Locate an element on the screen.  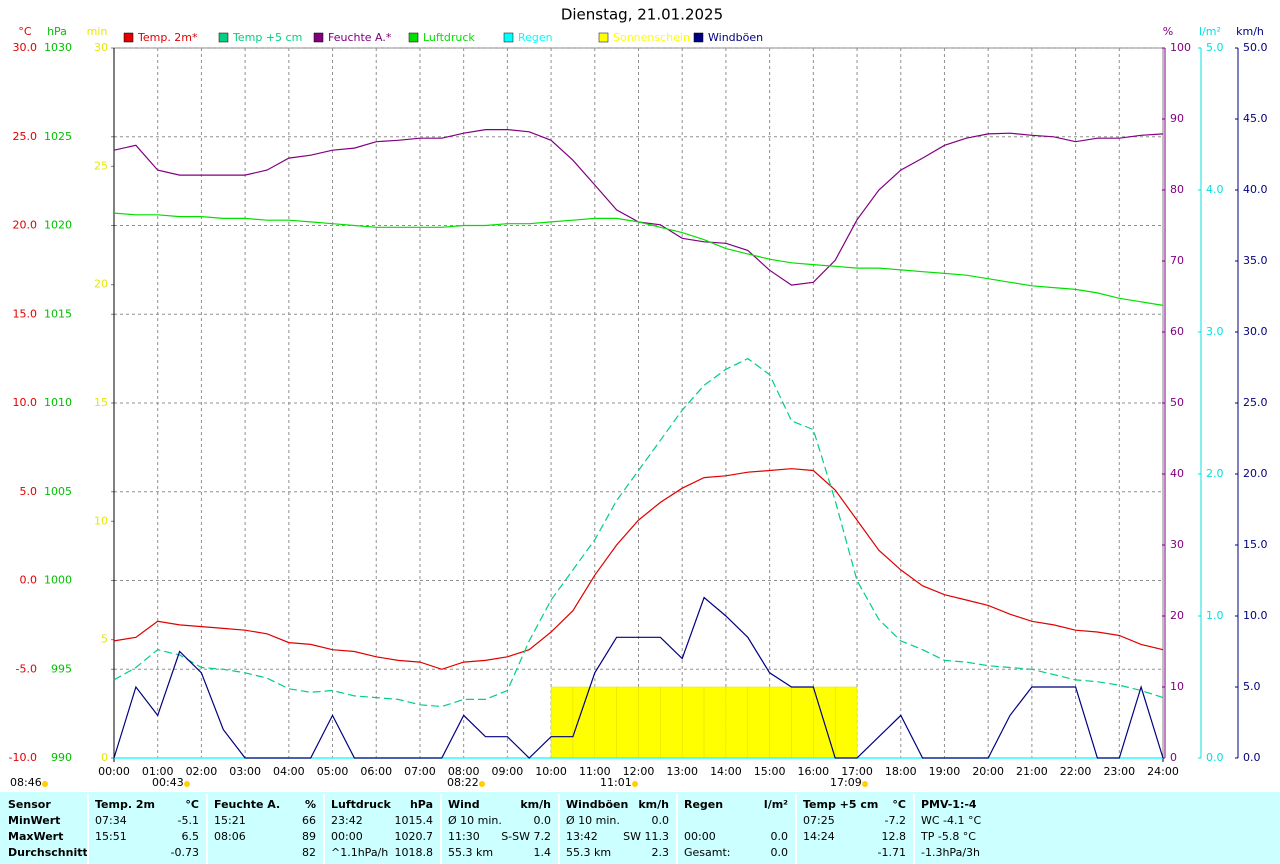
x-tick-label: 10:00 is located at coordinates (551, 771).